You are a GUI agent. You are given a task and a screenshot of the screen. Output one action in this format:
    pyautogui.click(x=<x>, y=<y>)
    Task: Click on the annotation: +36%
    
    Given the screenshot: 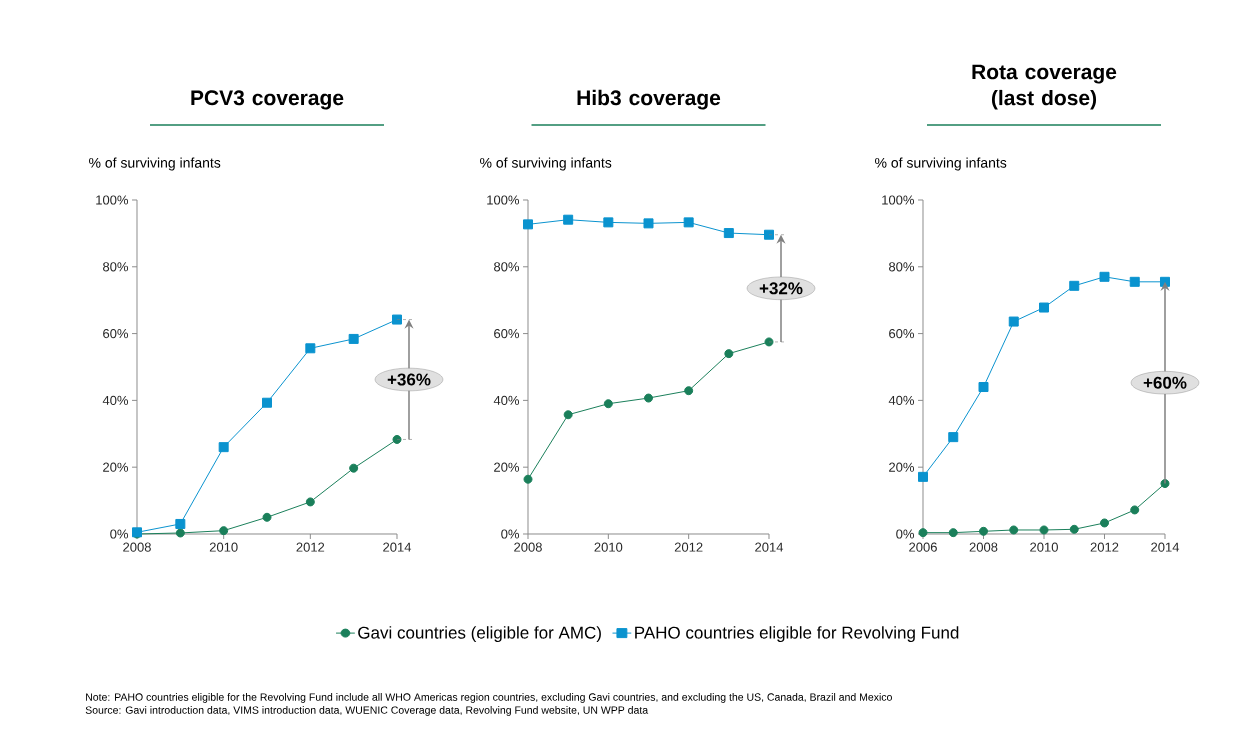 What is the action you would take?
    pyautogui.click(x=409, y=379)
    